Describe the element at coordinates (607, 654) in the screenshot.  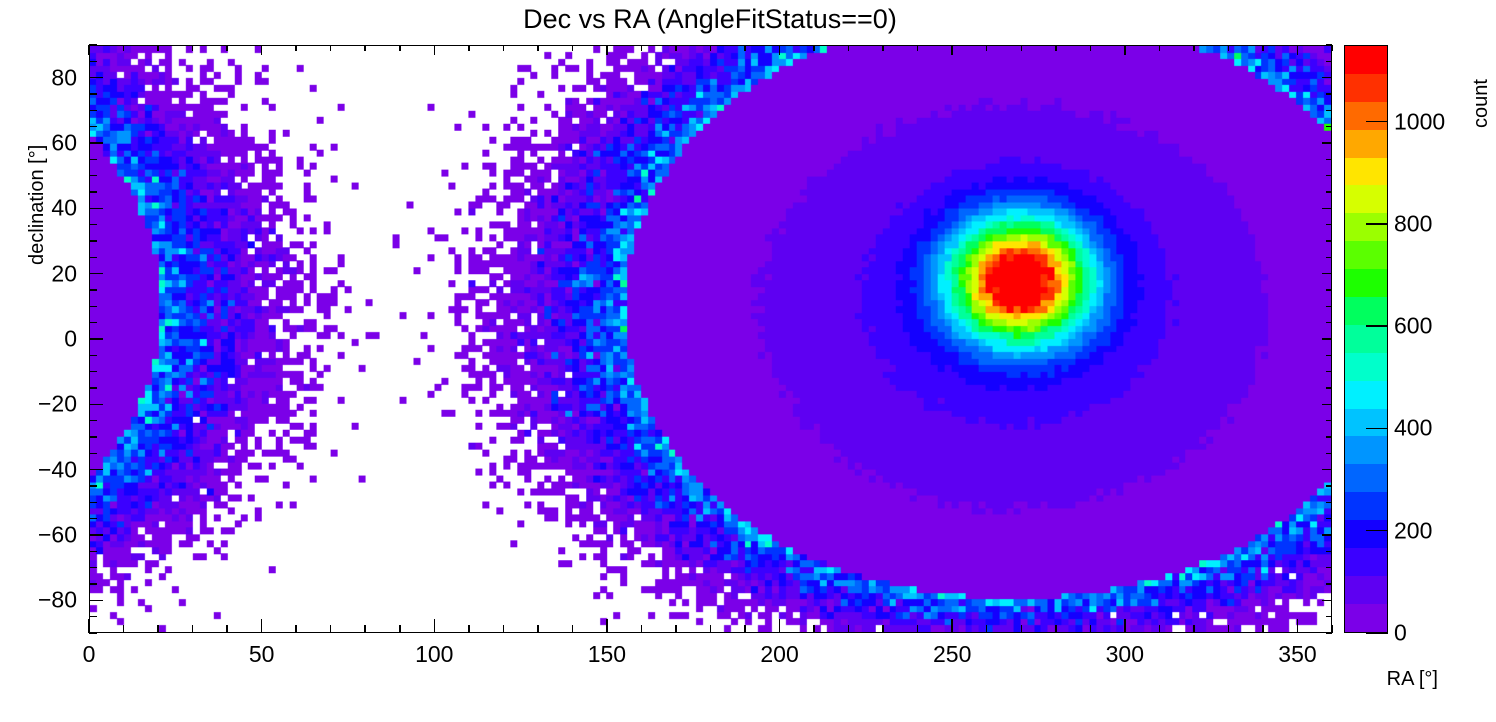
I see `x-tick-label: 150` at that location.